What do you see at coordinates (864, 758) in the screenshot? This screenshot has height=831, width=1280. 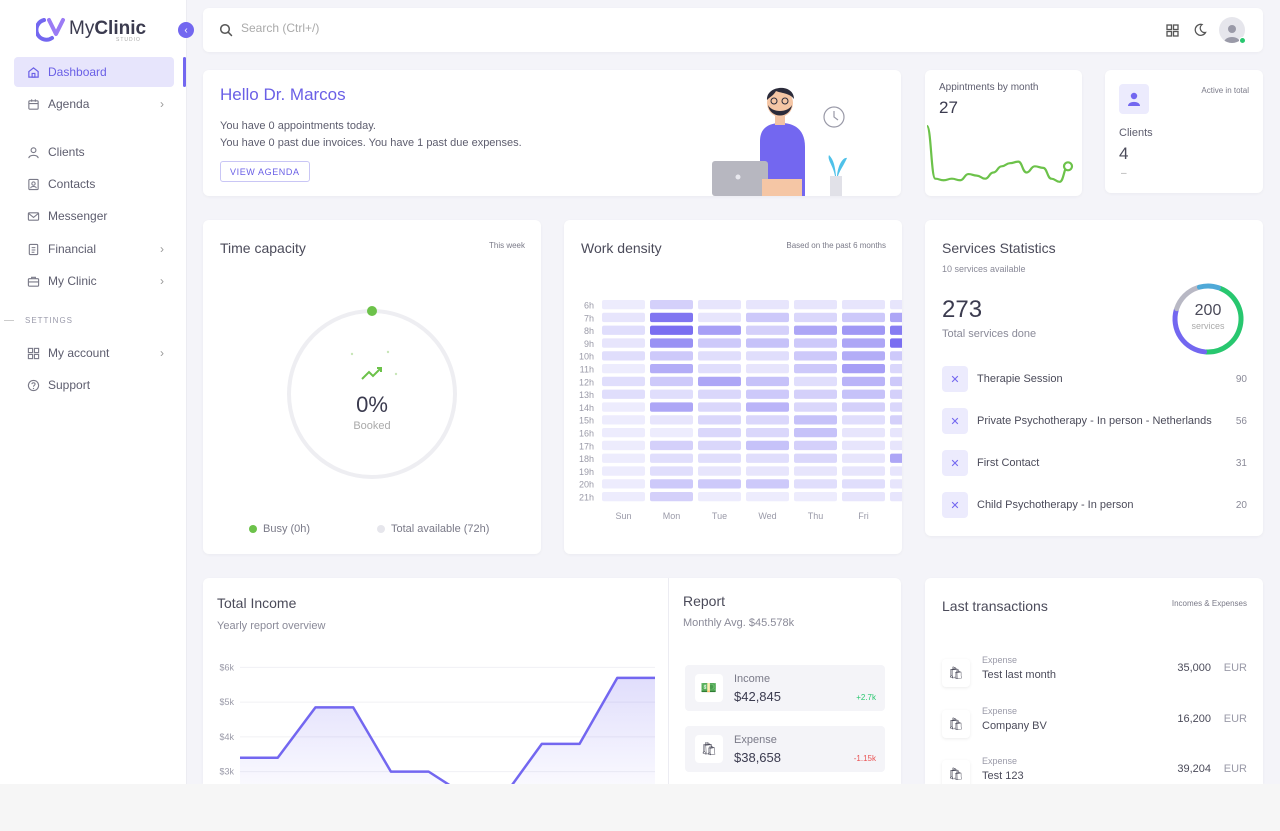 I see `report-expense-delta: -1.15k` at bounding box center [864, 758].